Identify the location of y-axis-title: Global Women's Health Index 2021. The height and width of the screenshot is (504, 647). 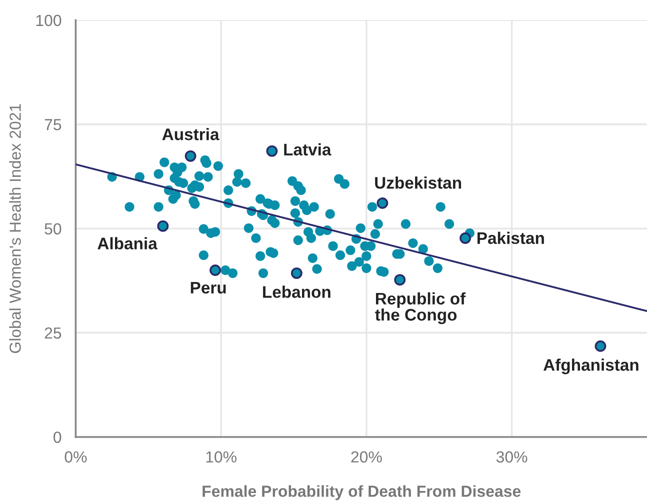
(15, 228).